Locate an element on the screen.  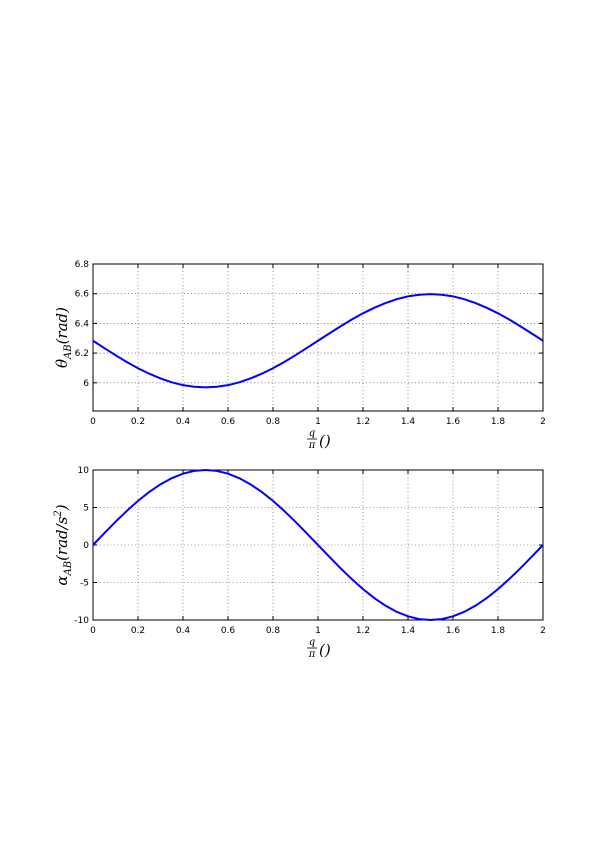
y-tick-label: 0 is located at coordinates (86, 546).